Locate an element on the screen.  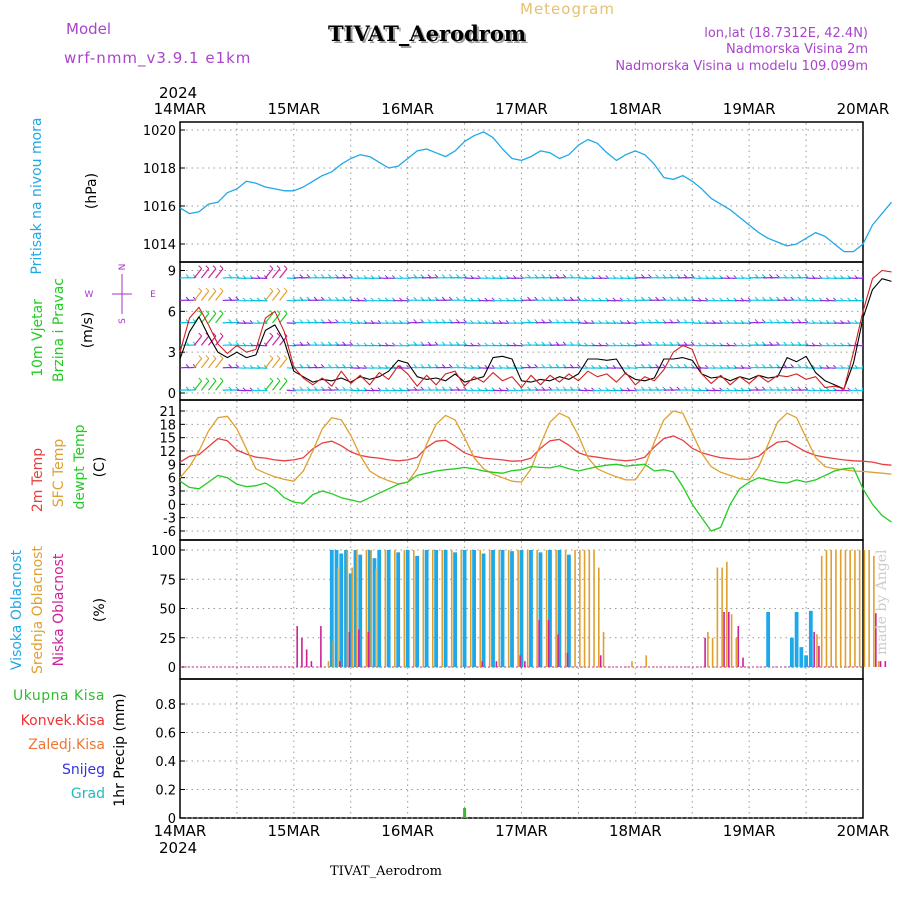
y-tick-label: 1018 is located at coordinates (159, 169).